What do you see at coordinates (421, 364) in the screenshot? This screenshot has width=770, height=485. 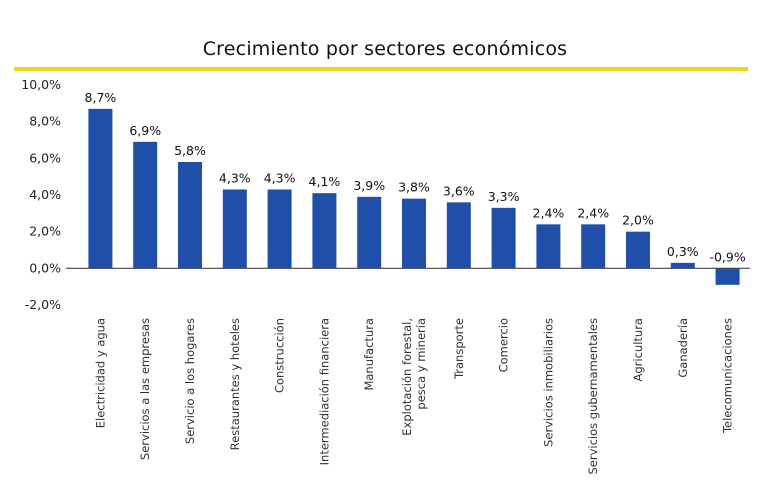 I see `category-label: pesca y minería` at bounding box center [421, 364].